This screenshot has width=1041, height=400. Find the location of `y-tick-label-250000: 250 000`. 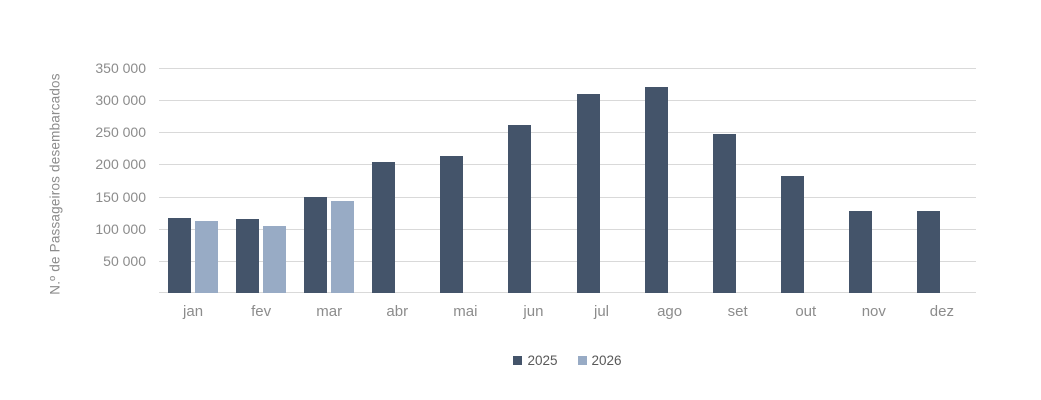

y-tick-label-250000: 250 000 is located at coordinates (120, 132).